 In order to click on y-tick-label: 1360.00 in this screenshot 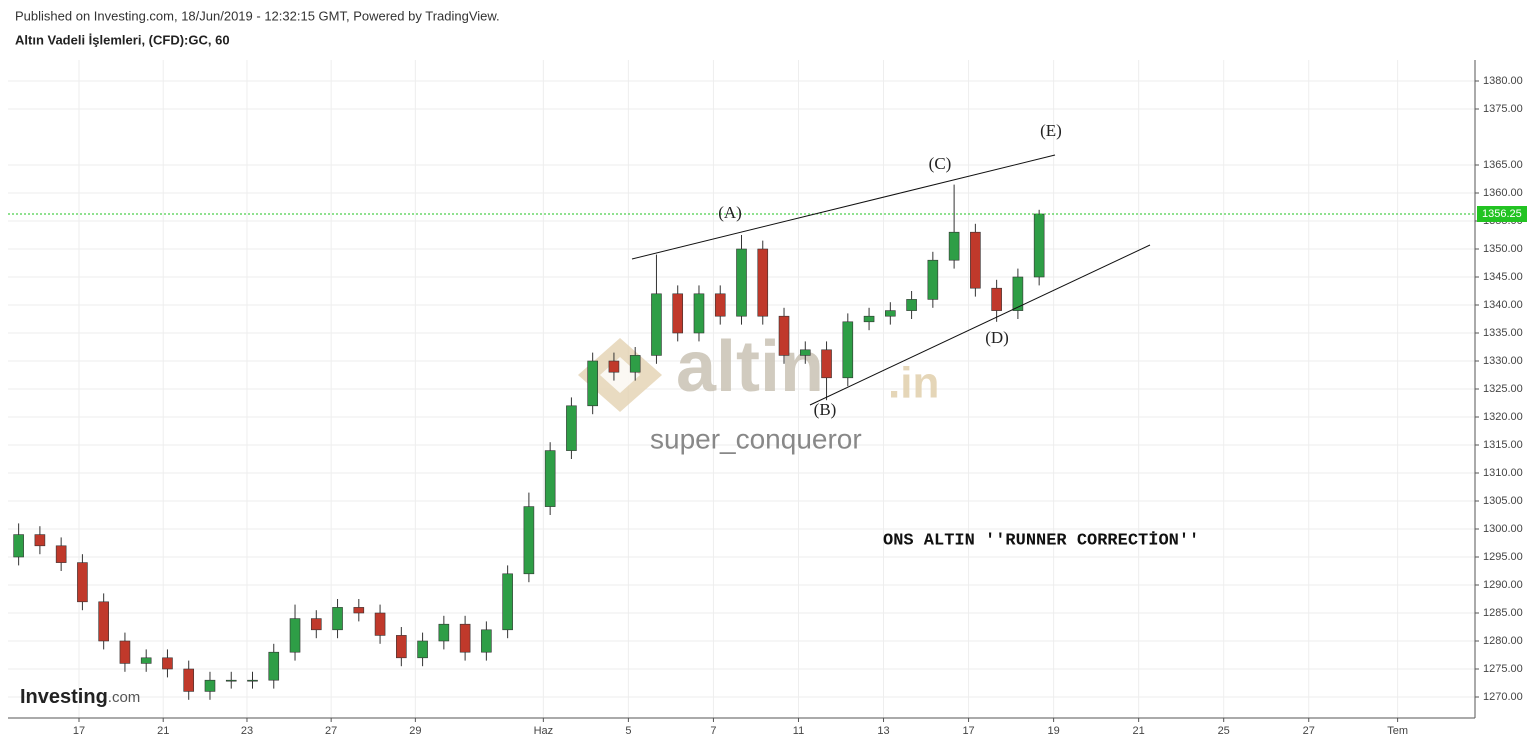, I will do `click(1503, 193)`.